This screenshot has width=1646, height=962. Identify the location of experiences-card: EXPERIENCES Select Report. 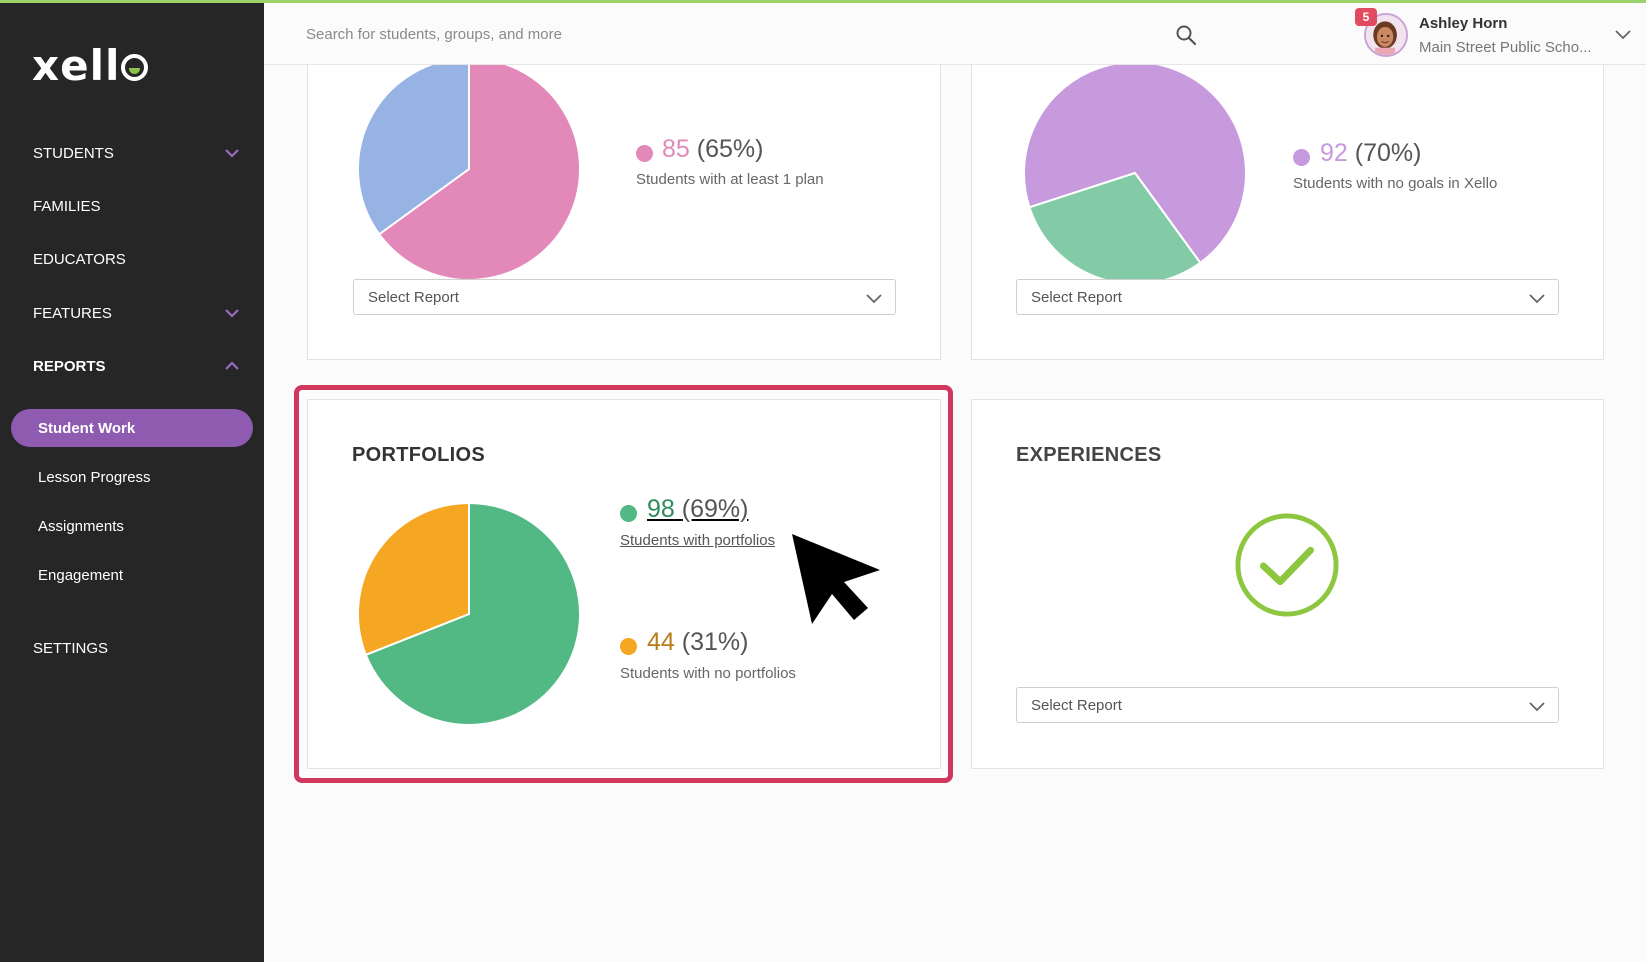
(1287, 584).